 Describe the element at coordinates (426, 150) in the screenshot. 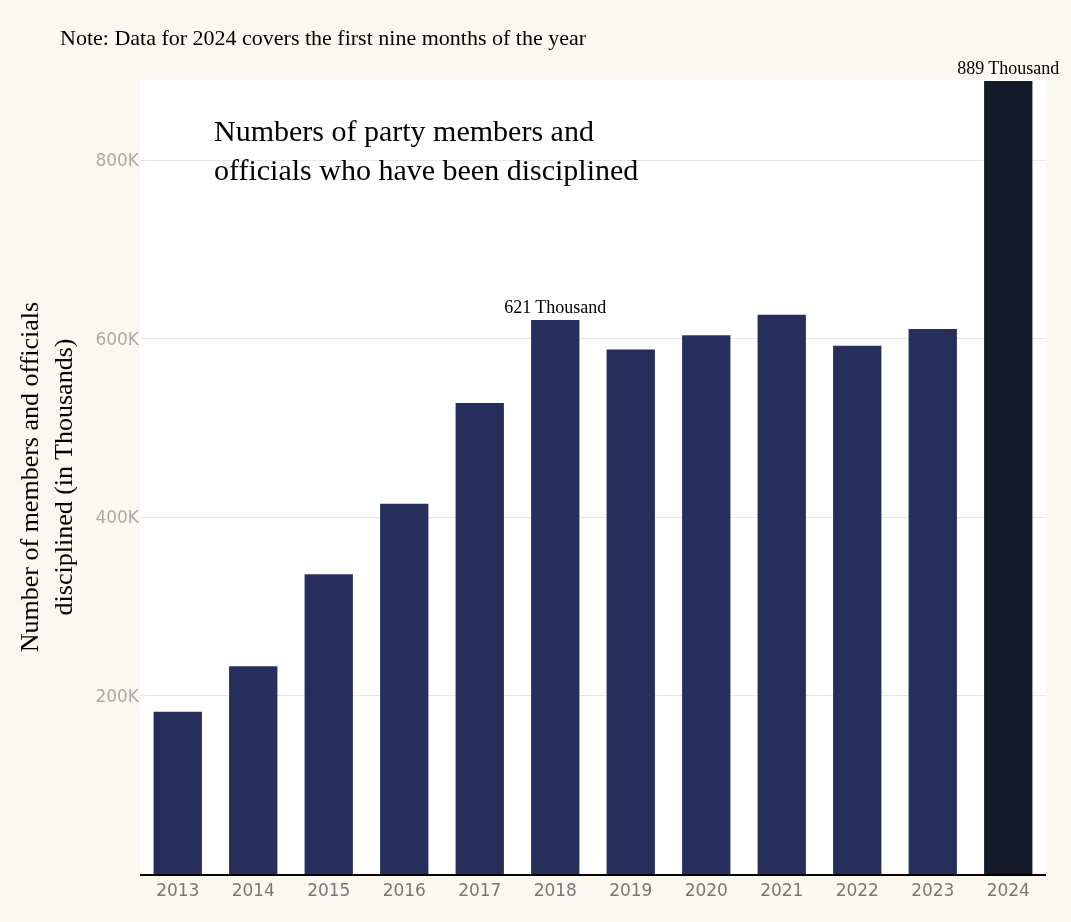

I see `text: Numbers of party members and officials who have been disciplined` at that location.